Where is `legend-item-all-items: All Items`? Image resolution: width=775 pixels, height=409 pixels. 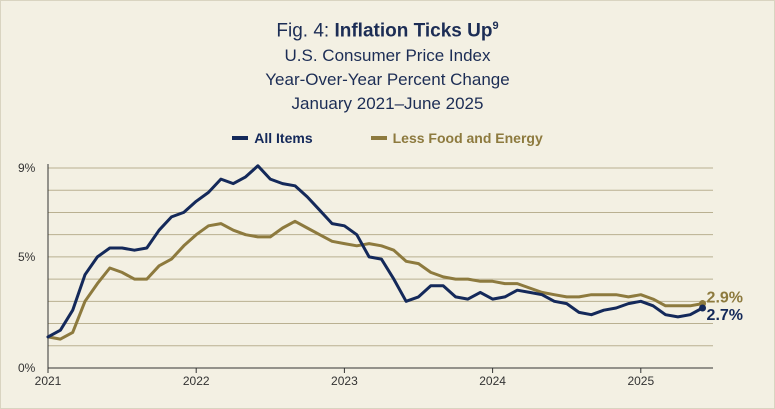
legend-item-all-items: All Items is located at coordinates (272, 138).